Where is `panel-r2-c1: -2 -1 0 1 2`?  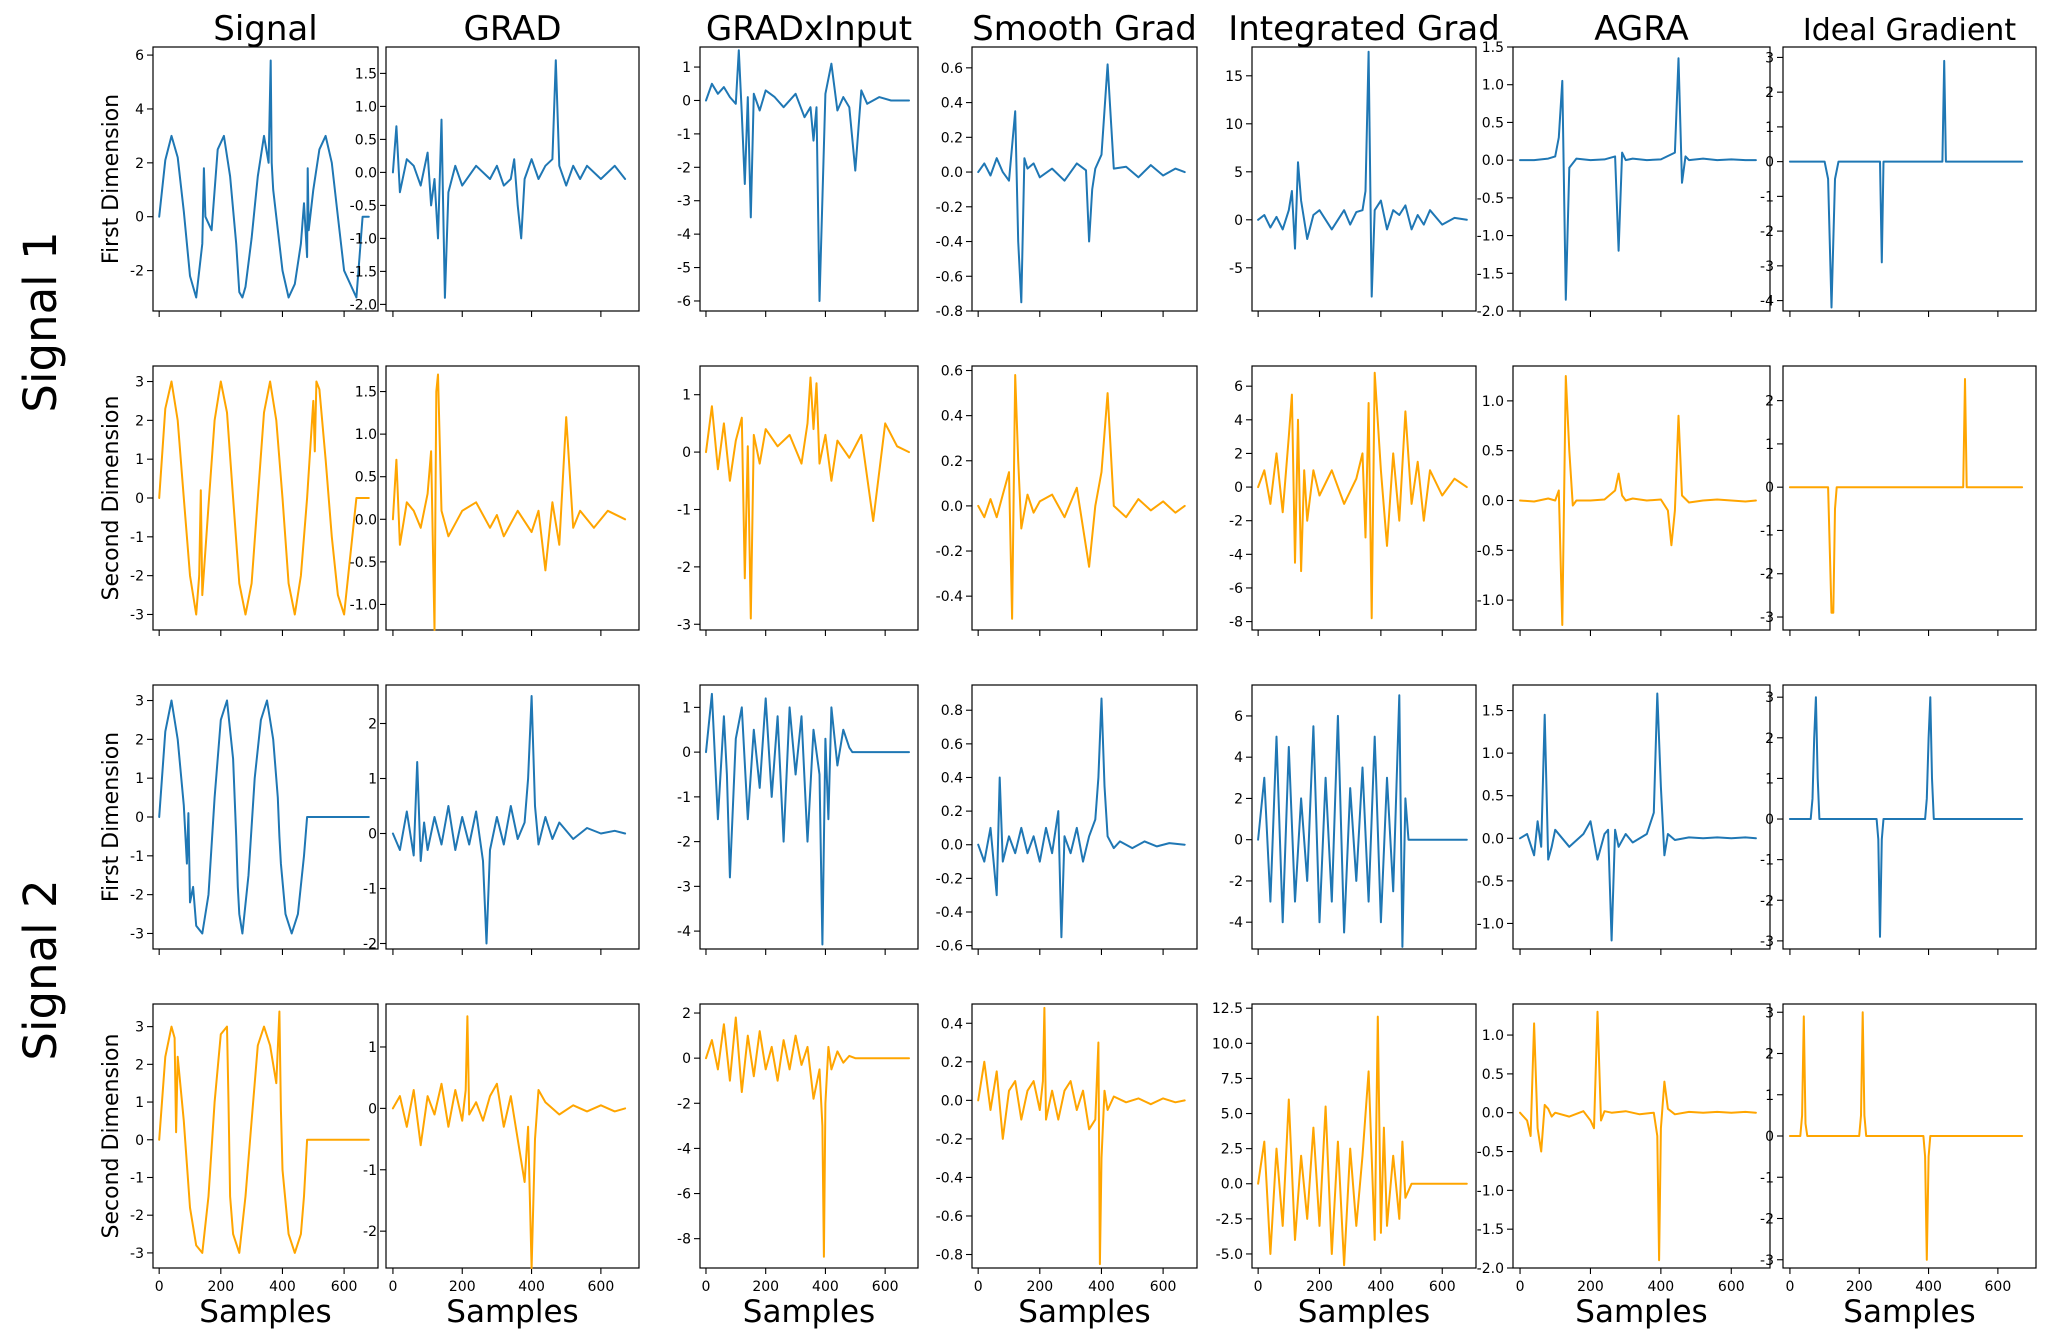 panel-r2-c1: -2 -1 0 1 2 is located at coordinates (501, 819).